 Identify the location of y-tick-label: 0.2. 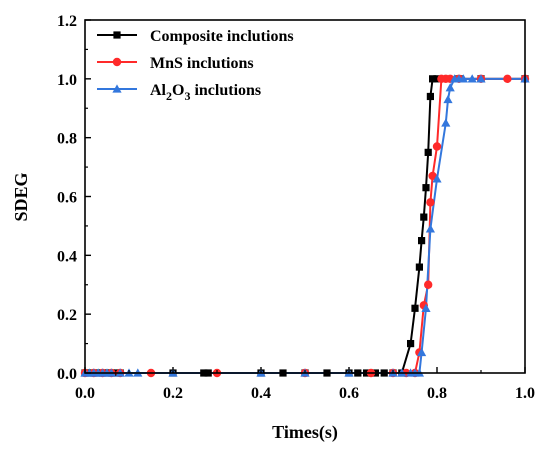
(67, 315).